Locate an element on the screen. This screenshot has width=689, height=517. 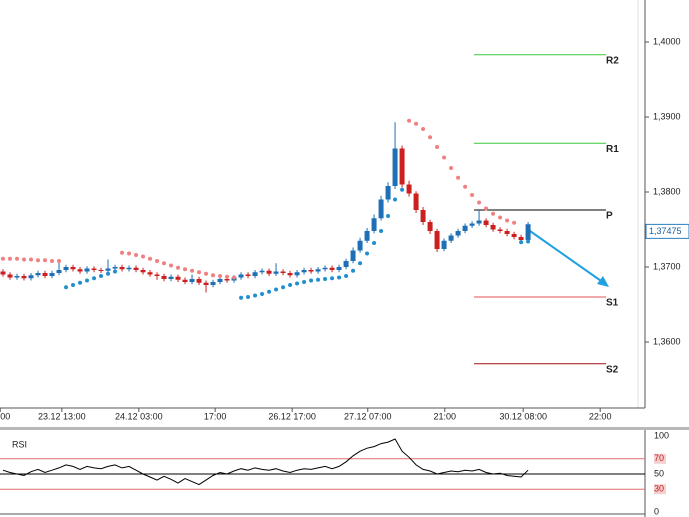
y-tick-label: 1,3700 is located at coordinates (667, 266).